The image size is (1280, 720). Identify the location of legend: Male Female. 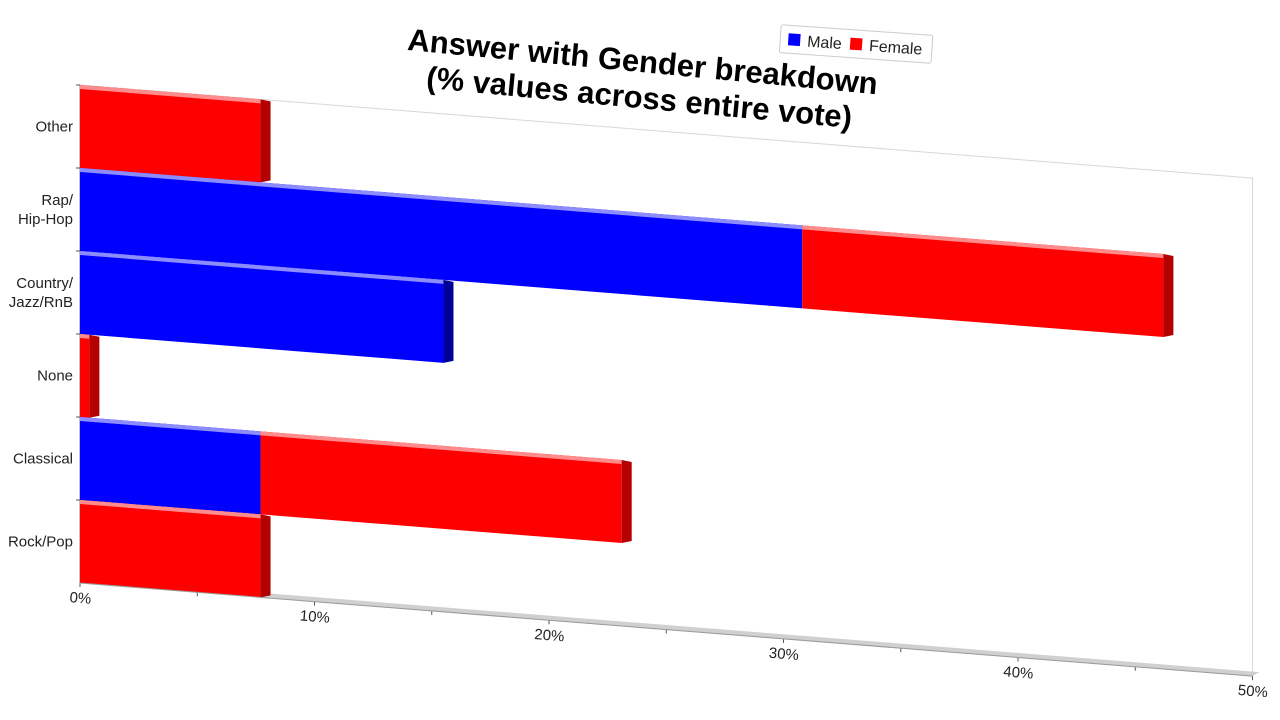
(856, 44).